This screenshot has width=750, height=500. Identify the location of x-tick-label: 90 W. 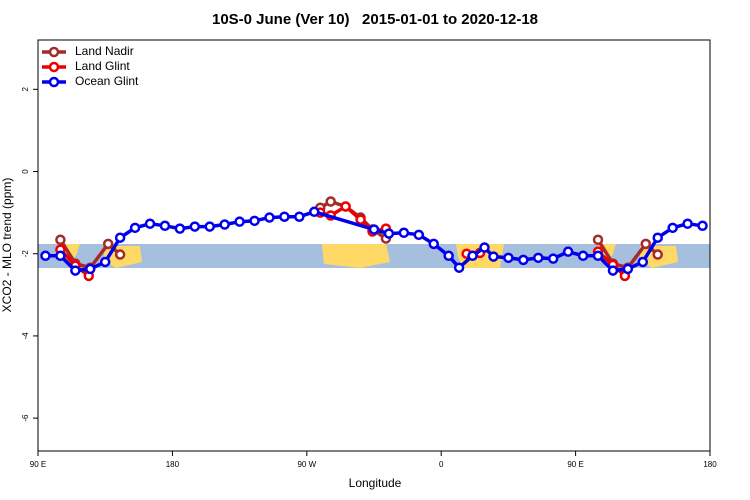
(306, 464).